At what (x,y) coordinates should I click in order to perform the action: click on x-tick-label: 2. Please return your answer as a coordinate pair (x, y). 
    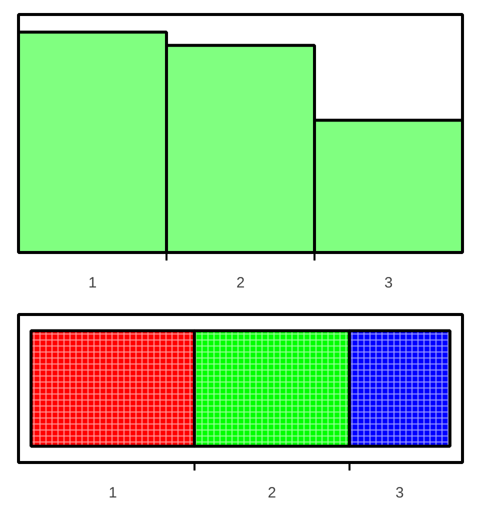
    Looking at the image, I should click on (272, 493).